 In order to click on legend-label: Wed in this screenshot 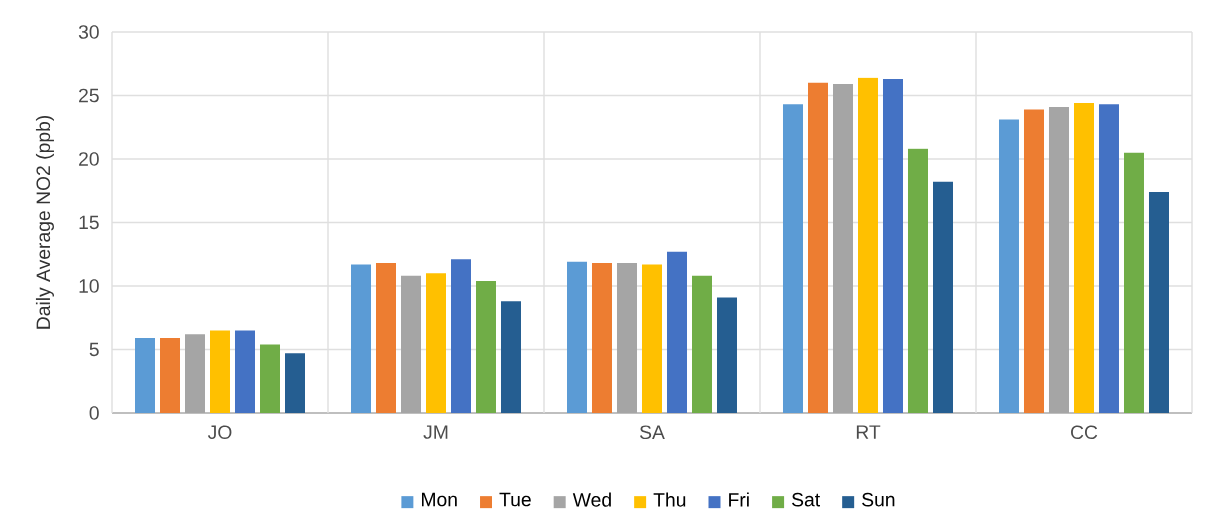, I will do `click(591, 499)`.